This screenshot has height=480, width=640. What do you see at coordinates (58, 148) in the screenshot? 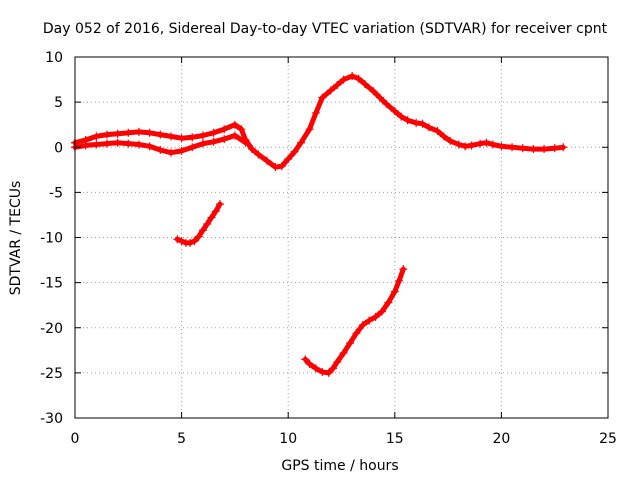
I see `y-tick-label: 0` at bounding box center [58, 148].